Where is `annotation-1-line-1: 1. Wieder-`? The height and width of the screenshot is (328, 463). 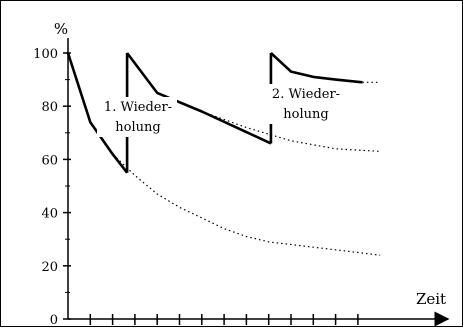
annotation-1-line-1: 1. Wieder- is located at coordinates (138, 107).